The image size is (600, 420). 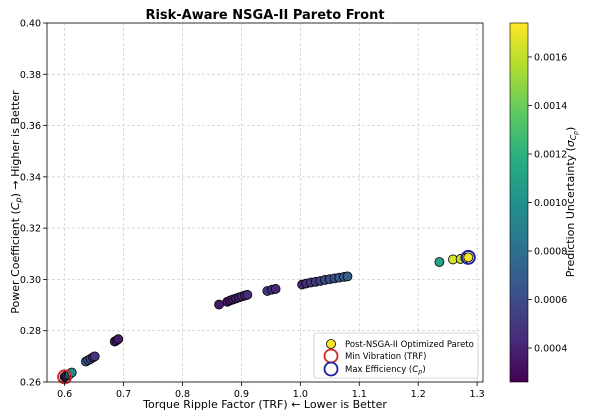 What do you see at coordinates (550, 252) in the screenshot?
I see `colorbar-tick-label: 0.0008` at bounding box center [550, 252].